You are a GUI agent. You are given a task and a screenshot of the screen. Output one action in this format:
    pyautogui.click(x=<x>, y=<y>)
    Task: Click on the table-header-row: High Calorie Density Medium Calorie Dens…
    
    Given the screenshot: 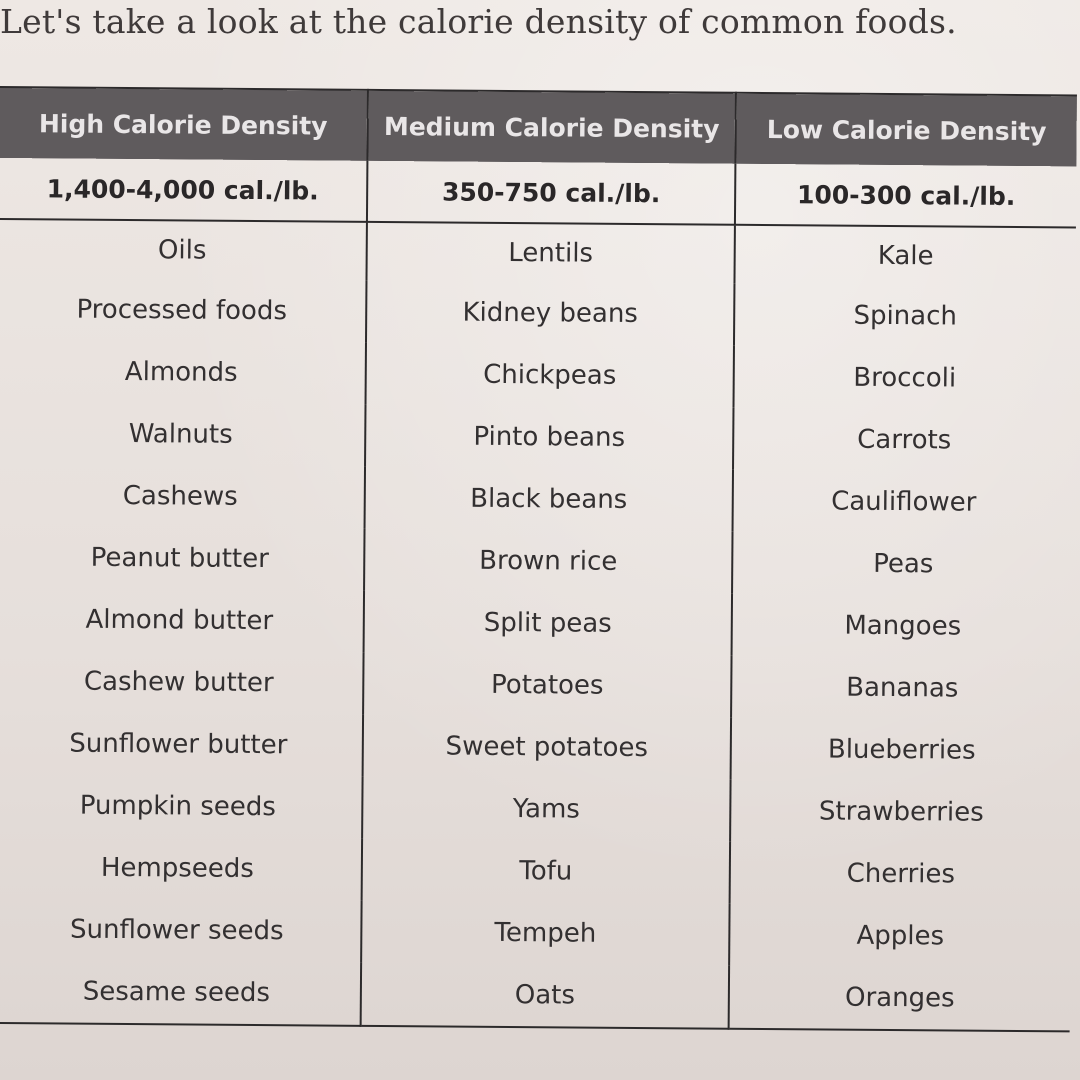 What is the action you would take?
    pyautogui.click(x=538, y=126)
    